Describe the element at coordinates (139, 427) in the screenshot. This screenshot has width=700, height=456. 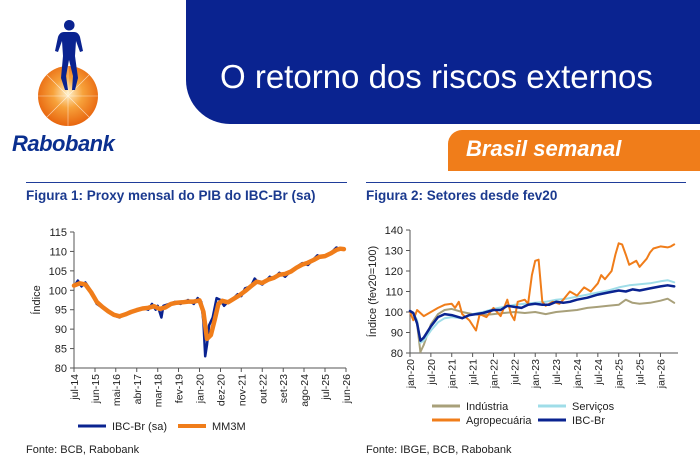
I see `legend-label: IBC-Br (sa)` at that location.